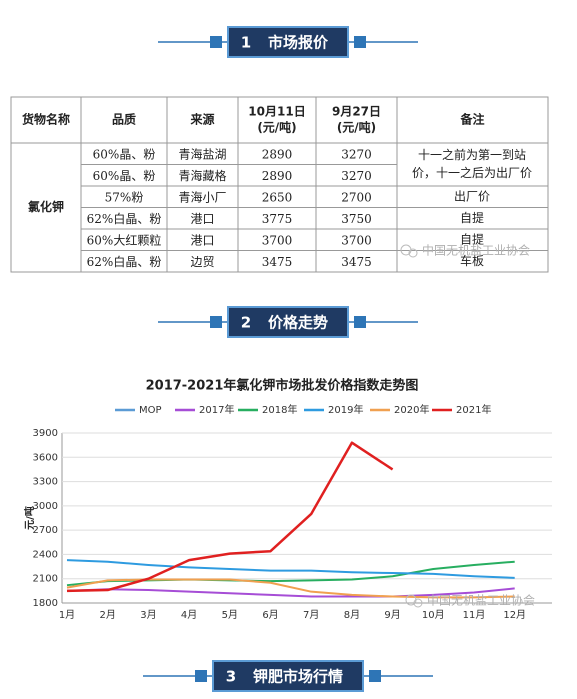 This screenshot has width=577, height=699. I want to click on x-tick-label: 1月, so click(67, 615).